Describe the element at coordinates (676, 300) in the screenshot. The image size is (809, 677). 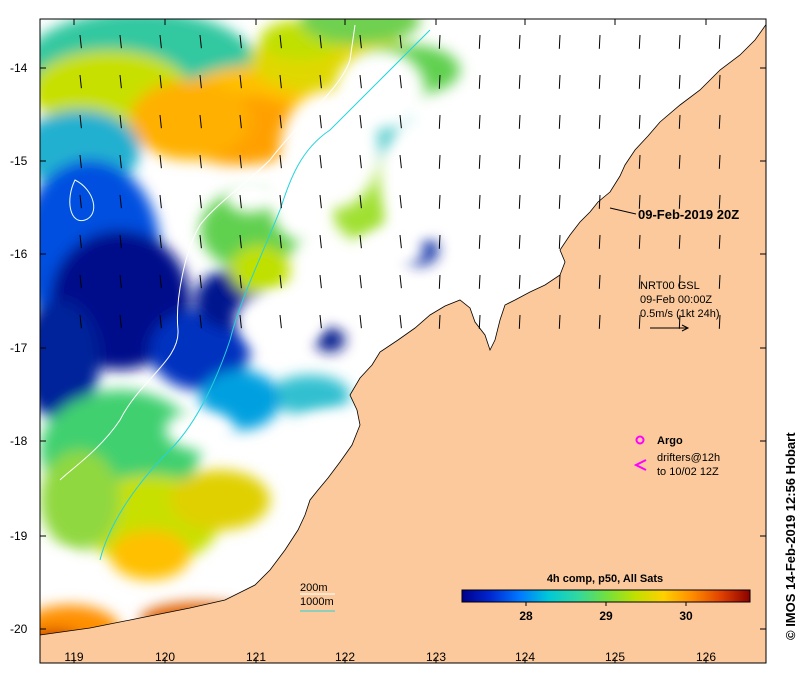
I see `current-legend-date: 09-Feb 00:00Z` at that location.